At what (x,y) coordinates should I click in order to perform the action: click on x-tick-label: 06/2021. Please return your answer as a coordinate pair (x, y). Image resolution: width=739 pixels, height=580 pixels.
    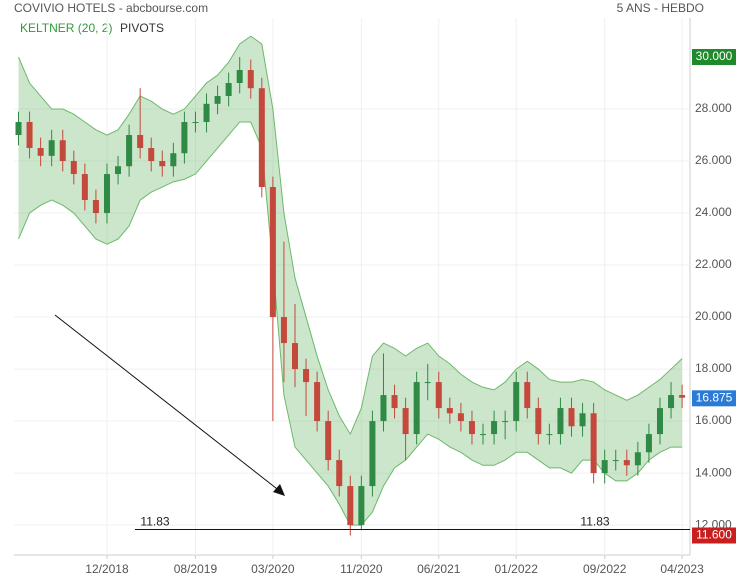
    Looking at the image, I should click on (439, 569).